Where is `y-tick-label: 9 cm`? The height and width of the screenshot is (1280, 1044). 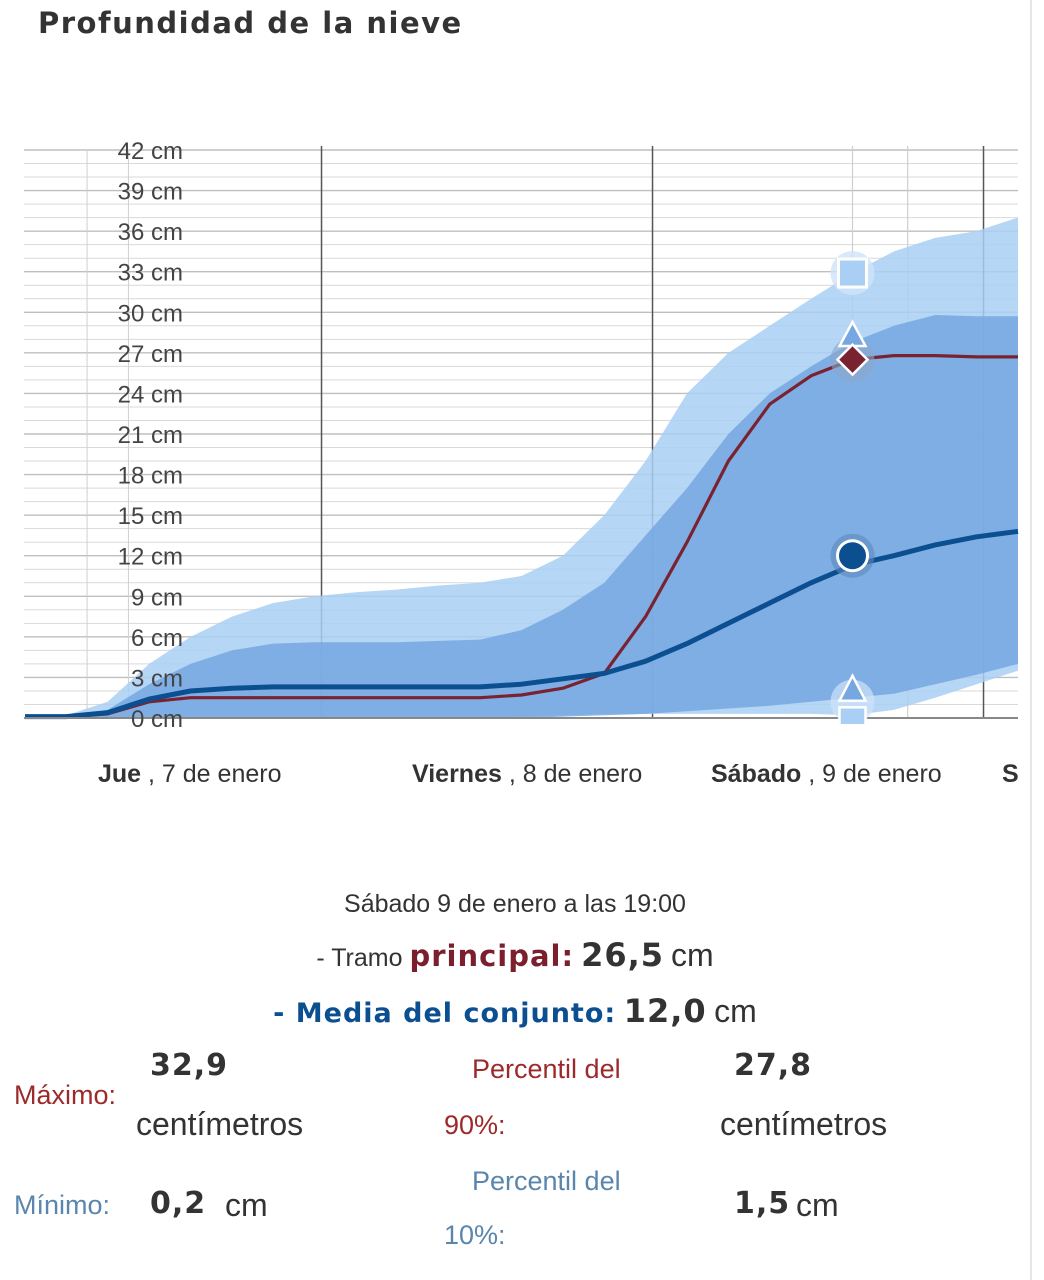
y-tick-label: 9 cm is located at coordinates (157, 597).